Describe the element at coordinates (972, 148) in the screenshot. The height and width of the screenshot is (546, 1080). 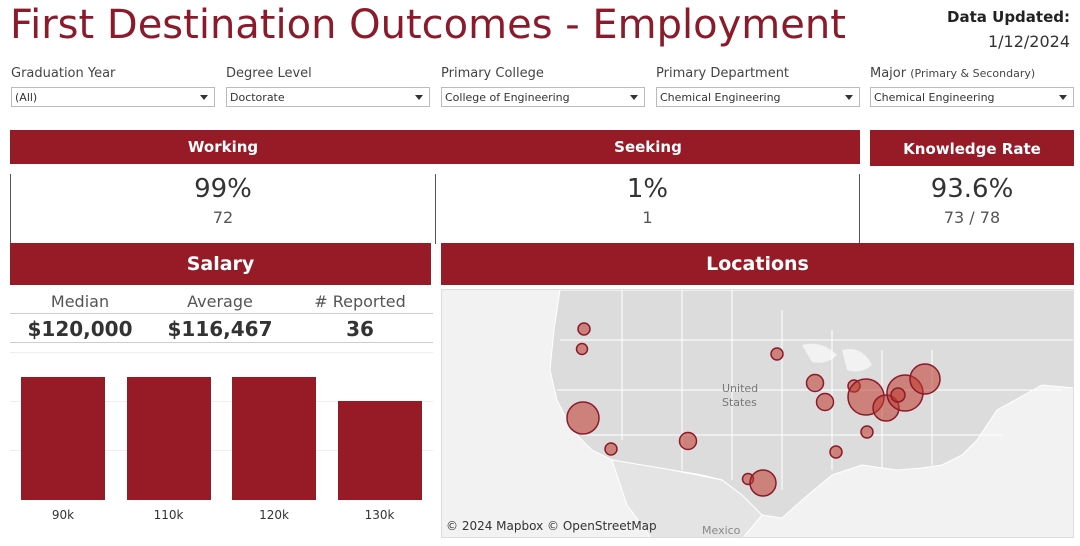
I see `kpi-knowledge-header: Knowledge Rate` at that location.